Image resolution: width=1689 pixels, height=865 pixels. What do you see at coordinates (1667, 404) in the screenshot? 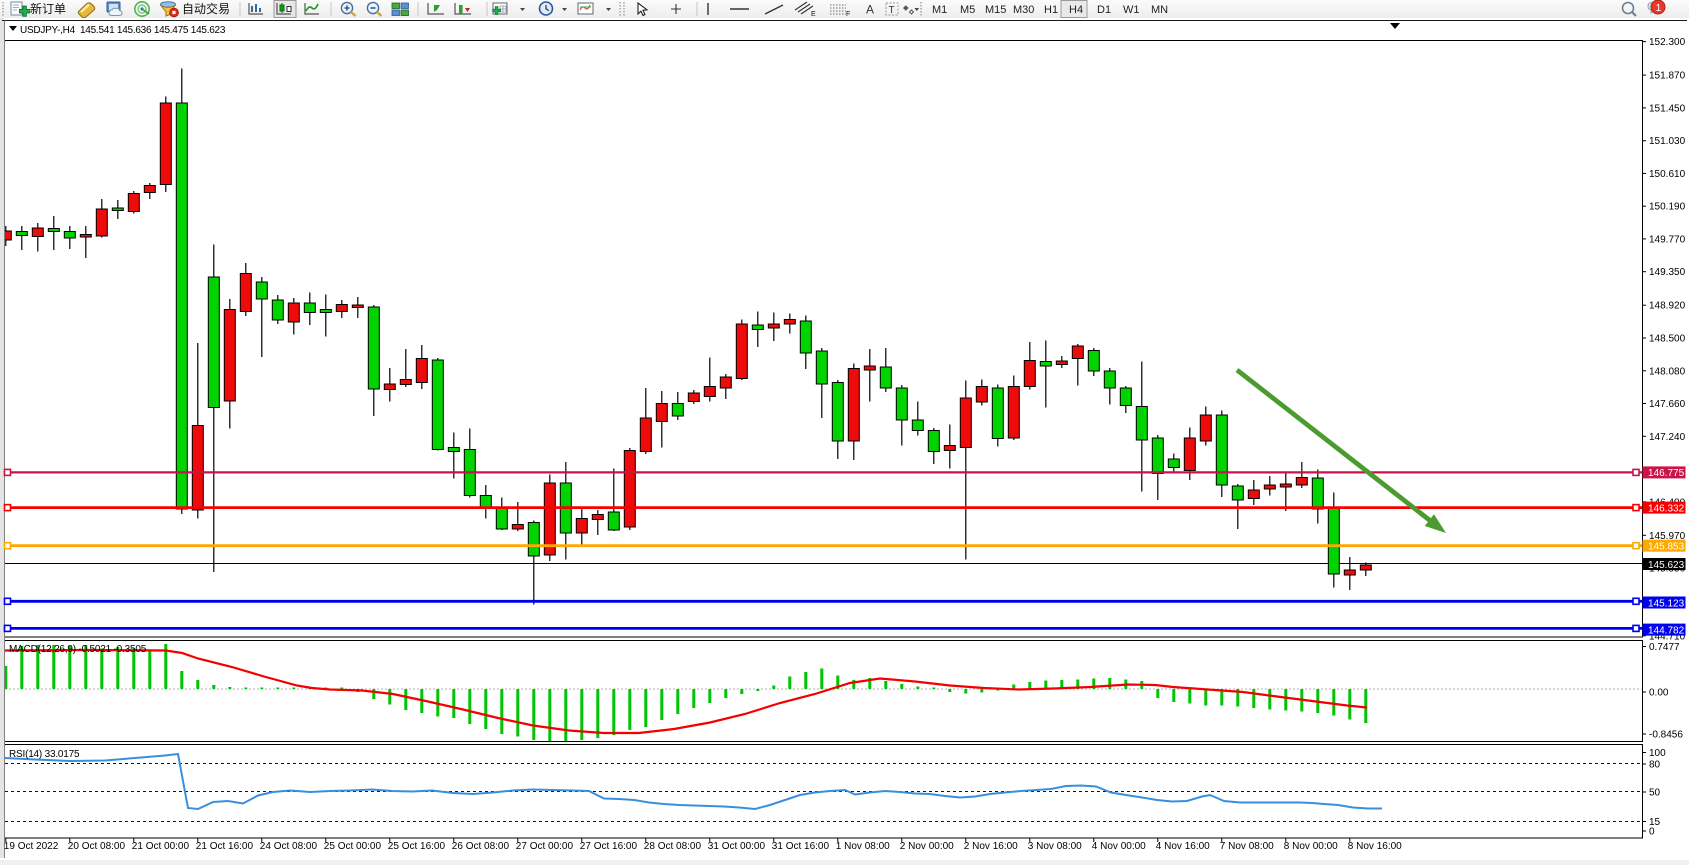
I see `svg-text: 147.660` at bounding box center [1667, 404].